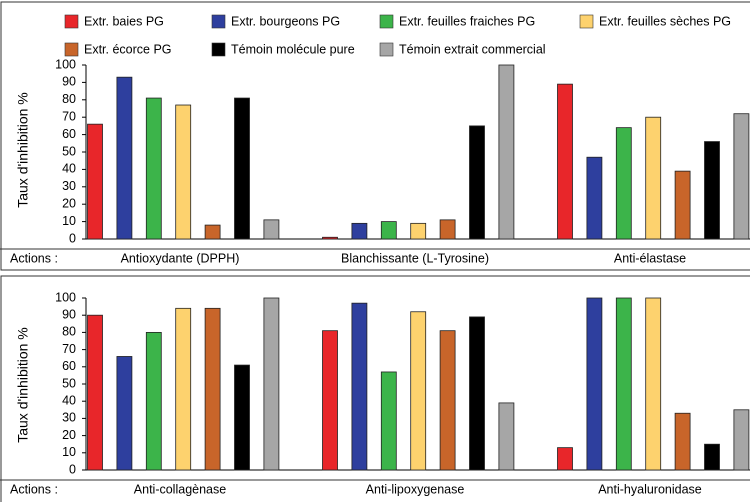 The height and width of the screenshot is (502, 750). I want to click on x-tick-label: Blanchissante (L-Tyrosine), so click(415, 258).